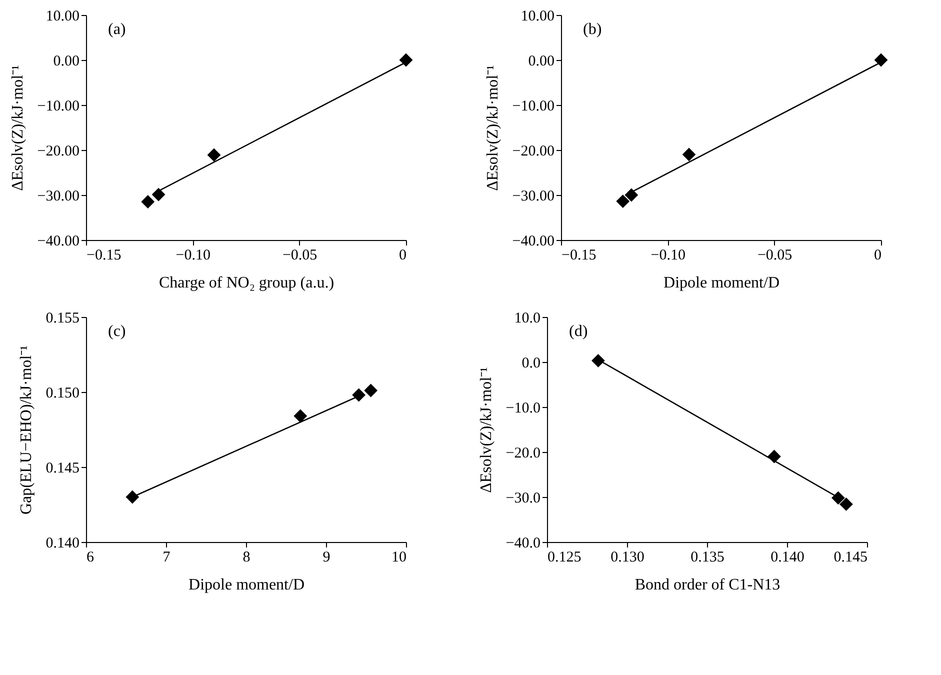 This screenshot has height=675, width=941. What do you see at coordinates (117, 331) in the screenshot?
I see `annotation: (c)` at bounding box center [117, 331].